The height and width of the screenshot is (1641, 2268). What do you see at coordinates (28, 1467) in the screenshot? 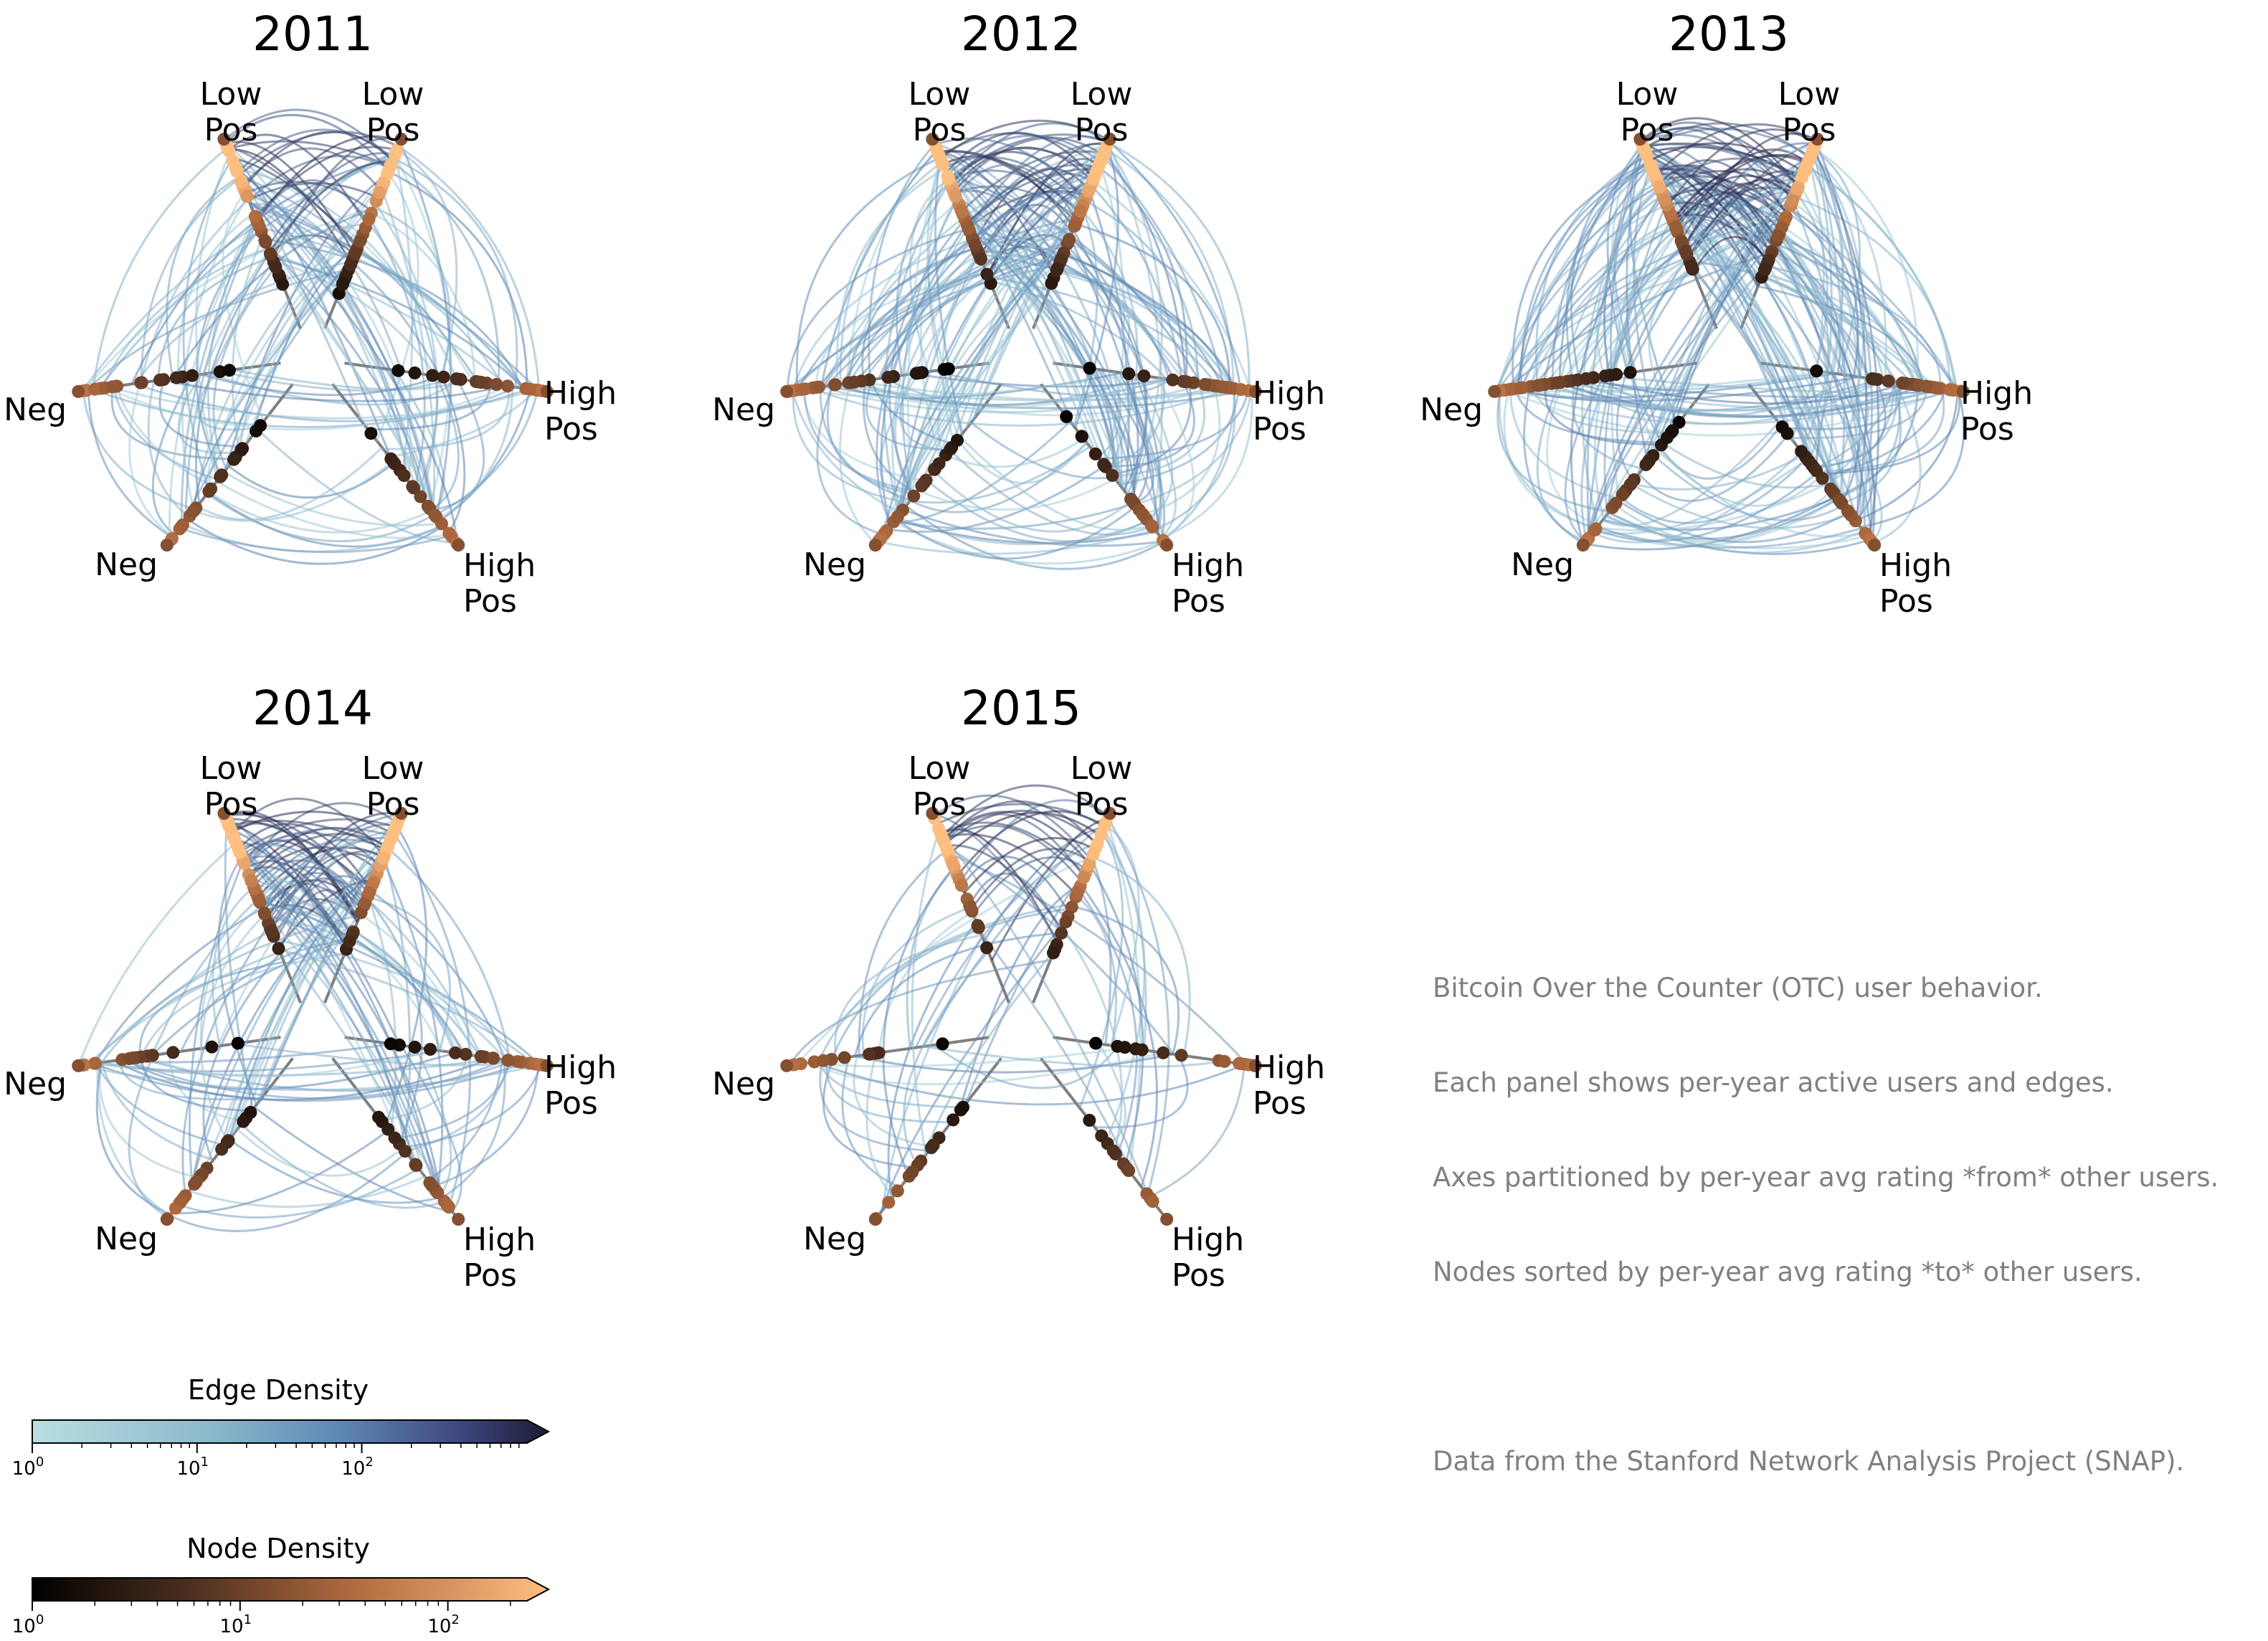
I see `tick-label: 100` at bounding box center [28, 1467].